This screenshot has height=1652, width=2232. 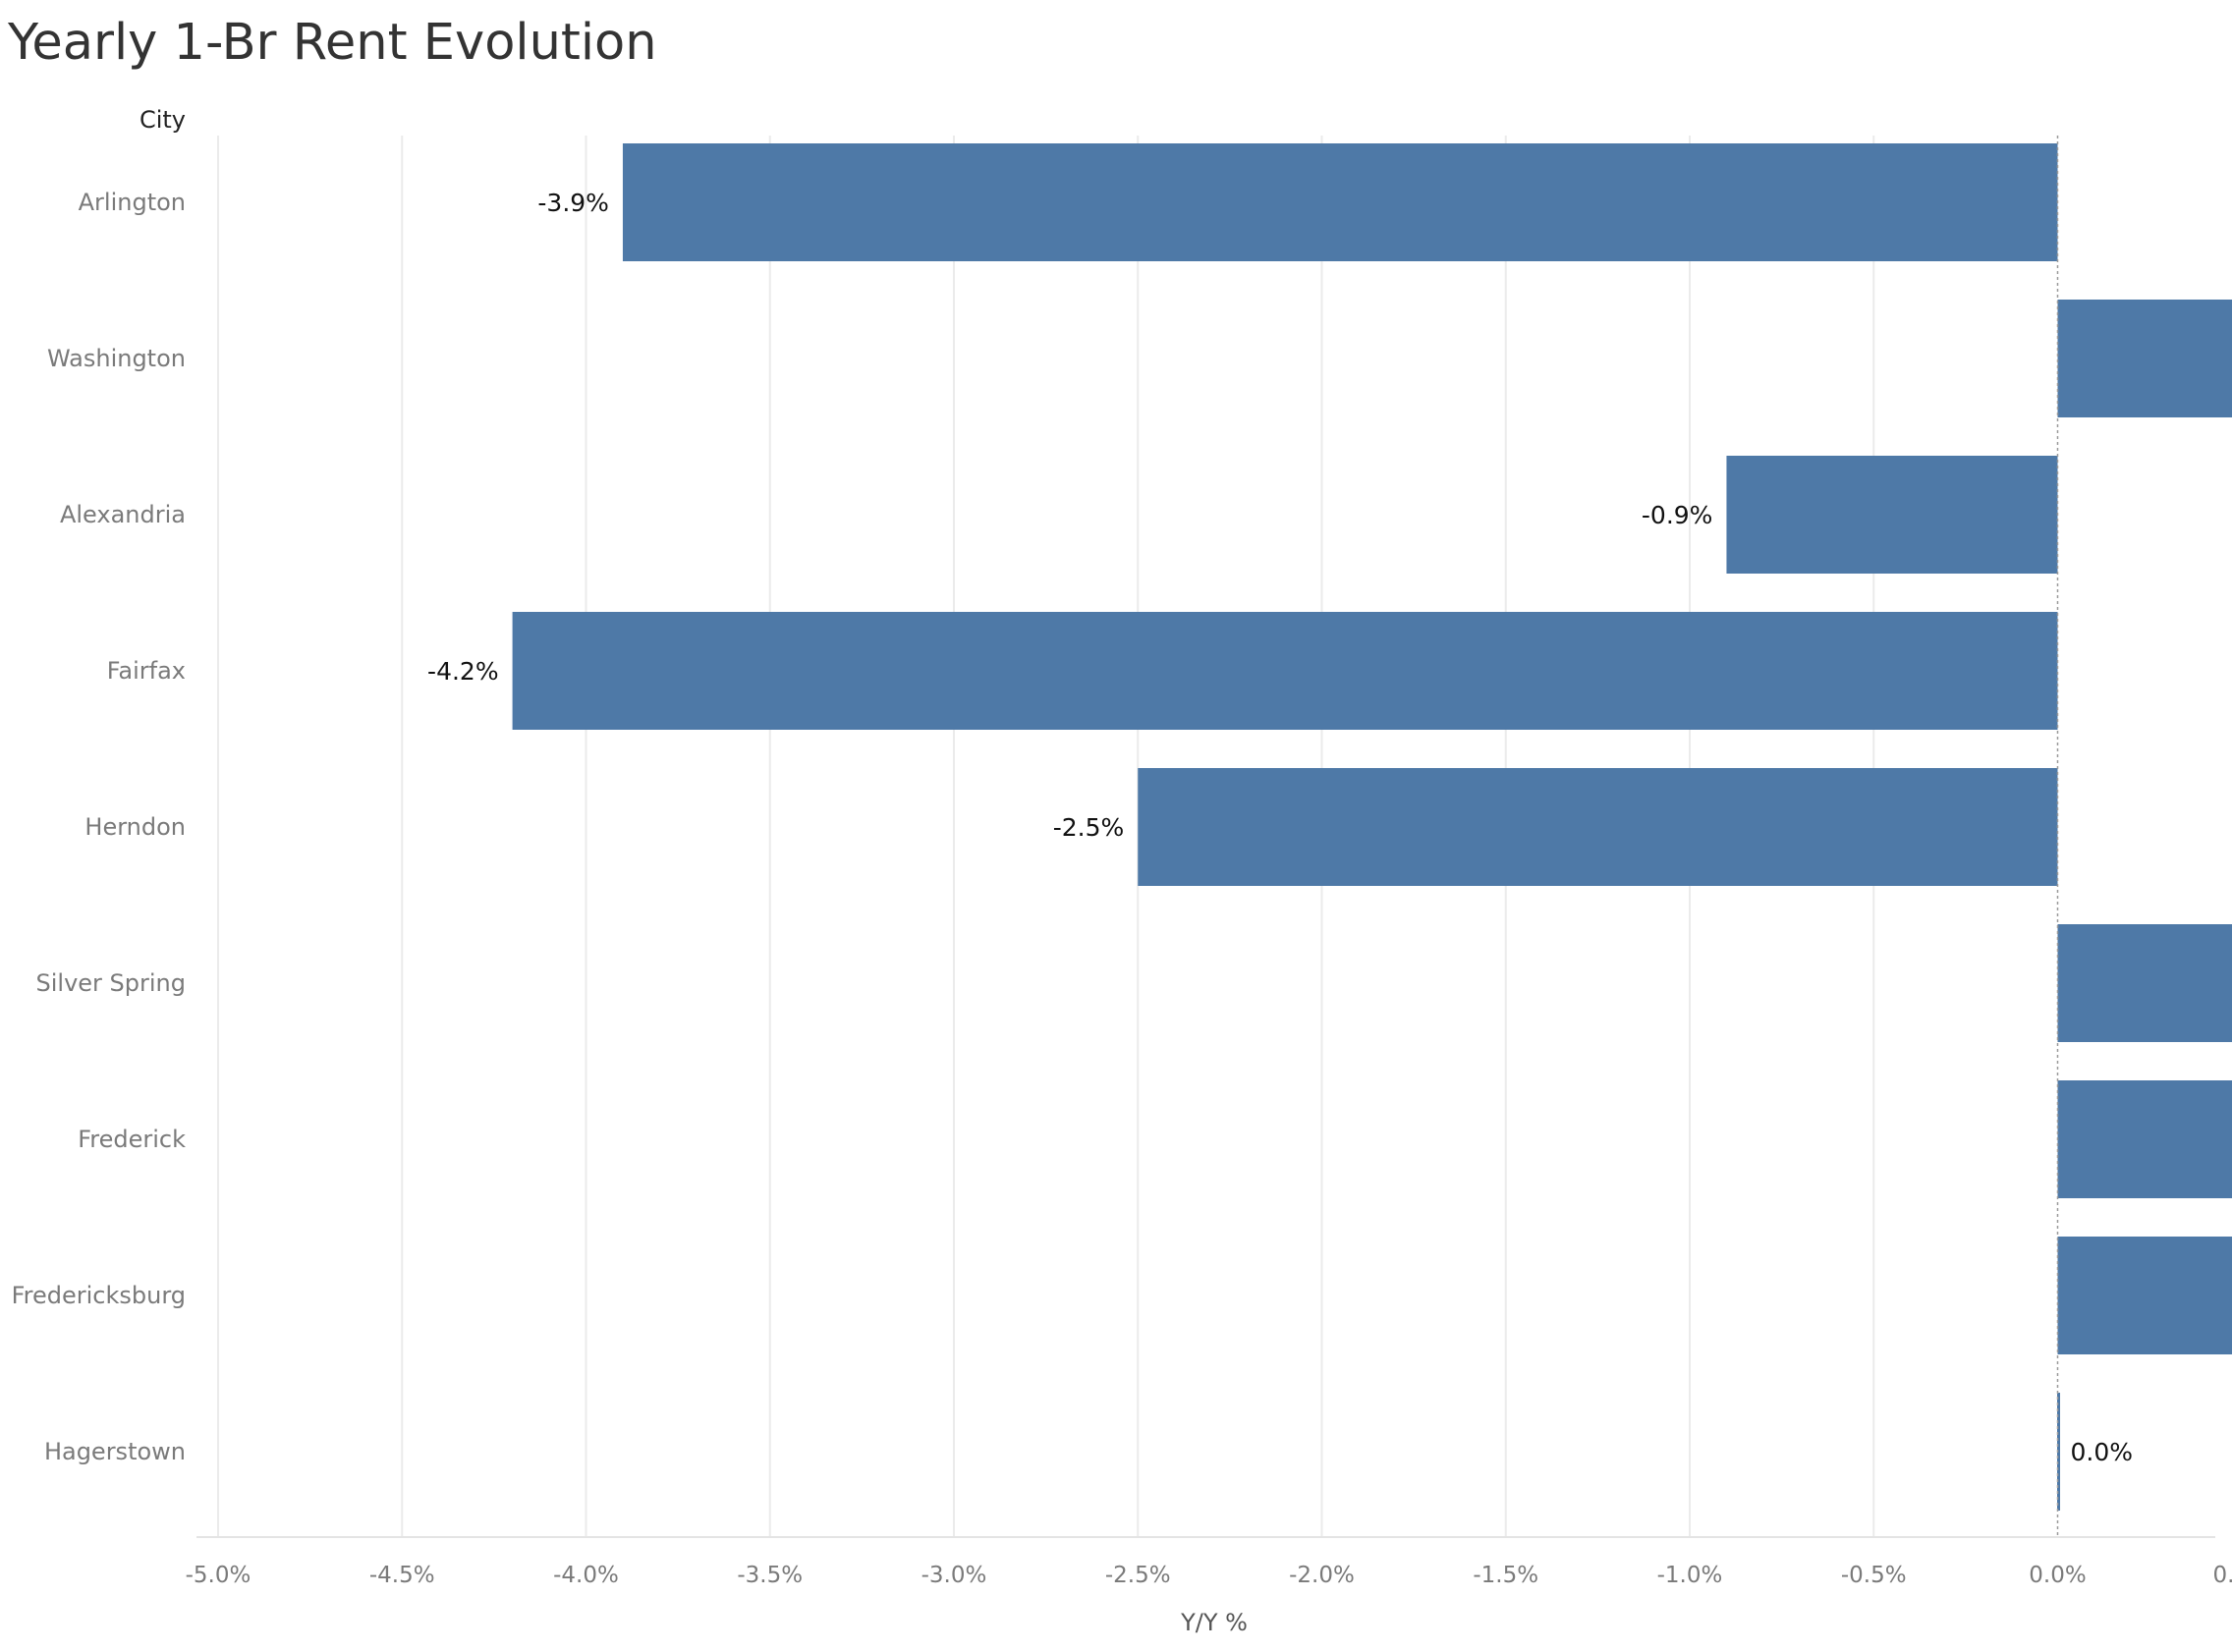 I want to click on bar-herndon, so click(x=1598, y=827).